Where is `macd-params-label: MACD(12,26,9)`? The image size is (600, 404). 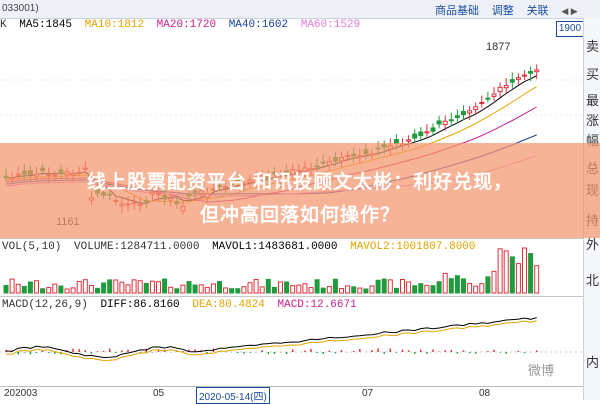
macd-params-label: MACD(12,26,9) is located at coordinates (45, 305).